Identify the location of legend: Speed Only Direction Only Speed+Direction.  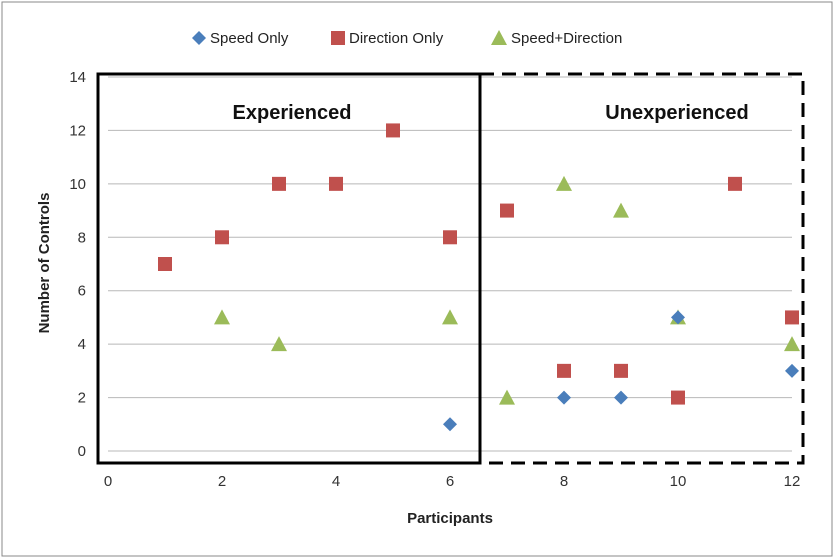
(407, 38).